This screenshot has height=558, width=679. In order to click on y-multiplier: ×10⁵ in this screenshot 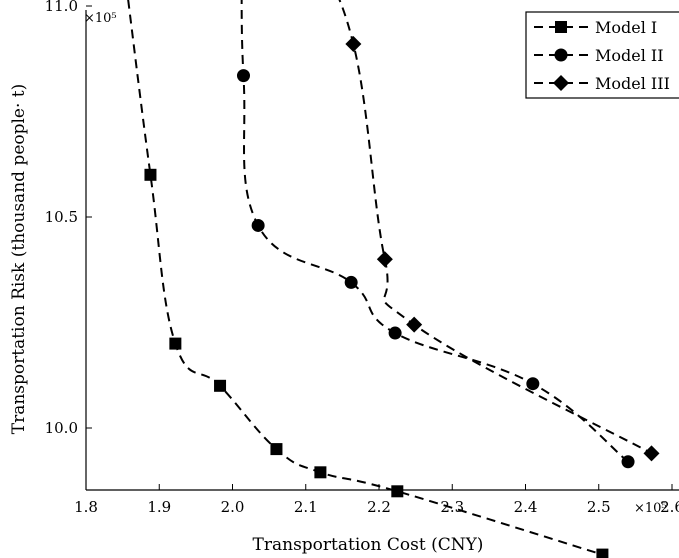, I will do `click(100, 18)`.